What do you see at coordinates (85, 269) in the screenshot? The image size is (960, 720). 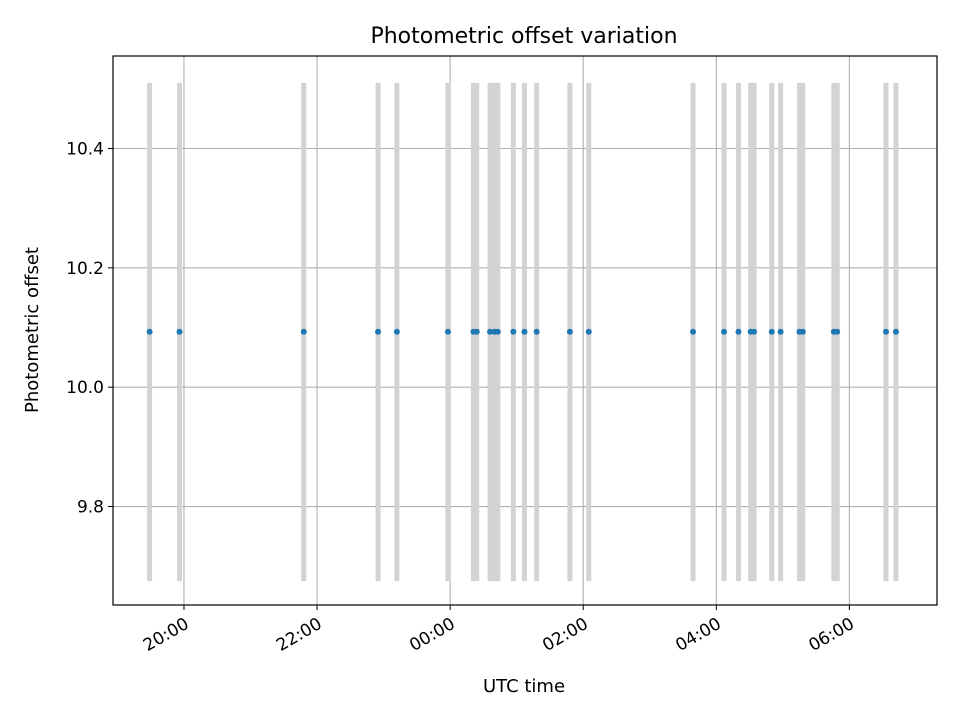 I see `y-tick-label: 10.2` at bounding box center [85, 269].